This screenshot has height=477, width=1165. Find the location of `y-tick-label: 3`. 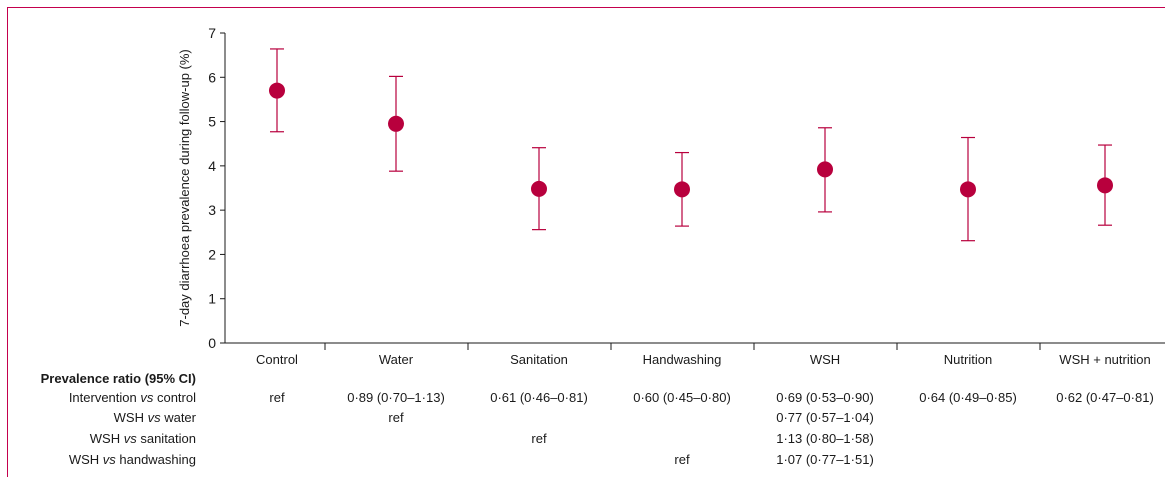

y-tick-label: 3 is located at coordinates (212, 210).